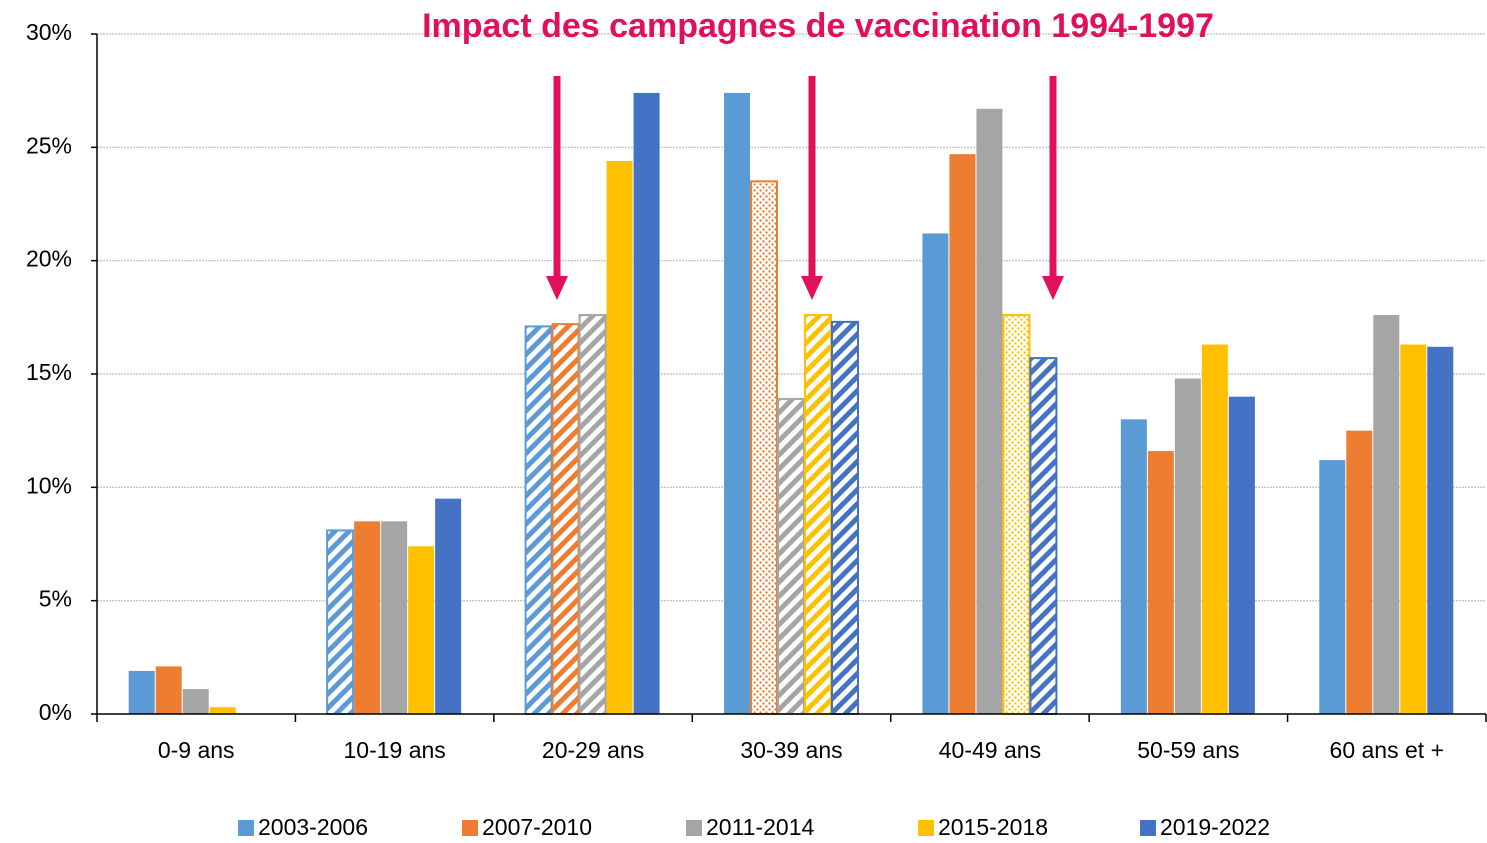  What do you see at coordinates (993, 827) in the screenshot?
I see `legend-label: 2015-2018` at bounding box center [993, 827].